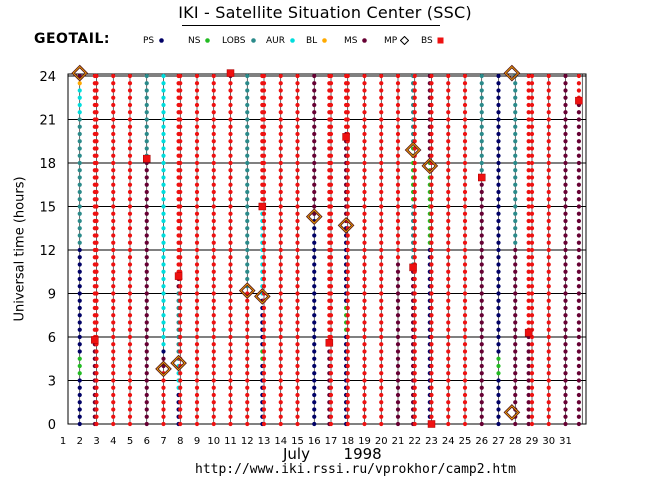 The width and height of the screenshot is (650, 500). What do you see at coordinates (548, 441) in the screenshot?
I see `x-tick-label: 30` at bounding box center [548, 441].